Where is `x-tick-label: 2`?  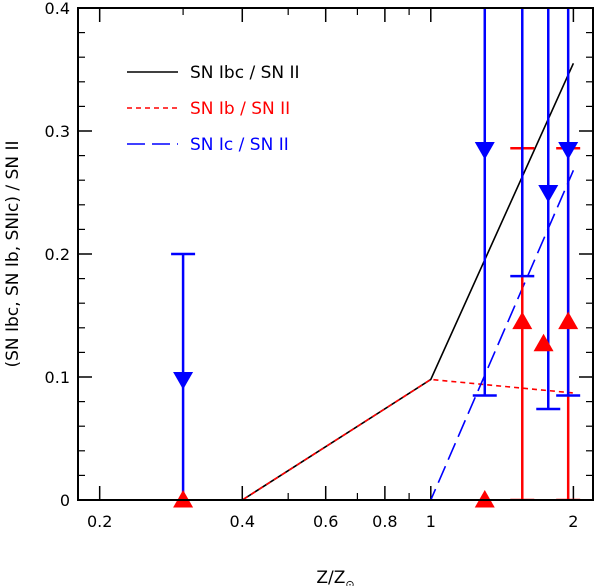
x-tick-label: 2 is located at coordinates (573, 521).